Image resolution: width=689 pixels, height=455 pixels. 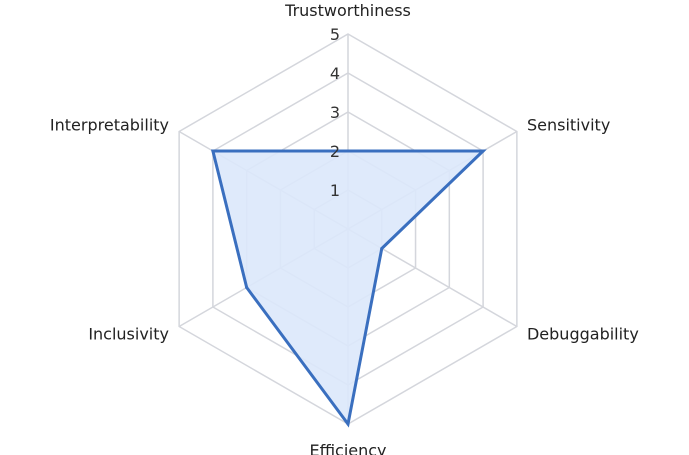 I want to click on axis-label-trustworthiness: Trustworthiness, so click(x=347, y=10).